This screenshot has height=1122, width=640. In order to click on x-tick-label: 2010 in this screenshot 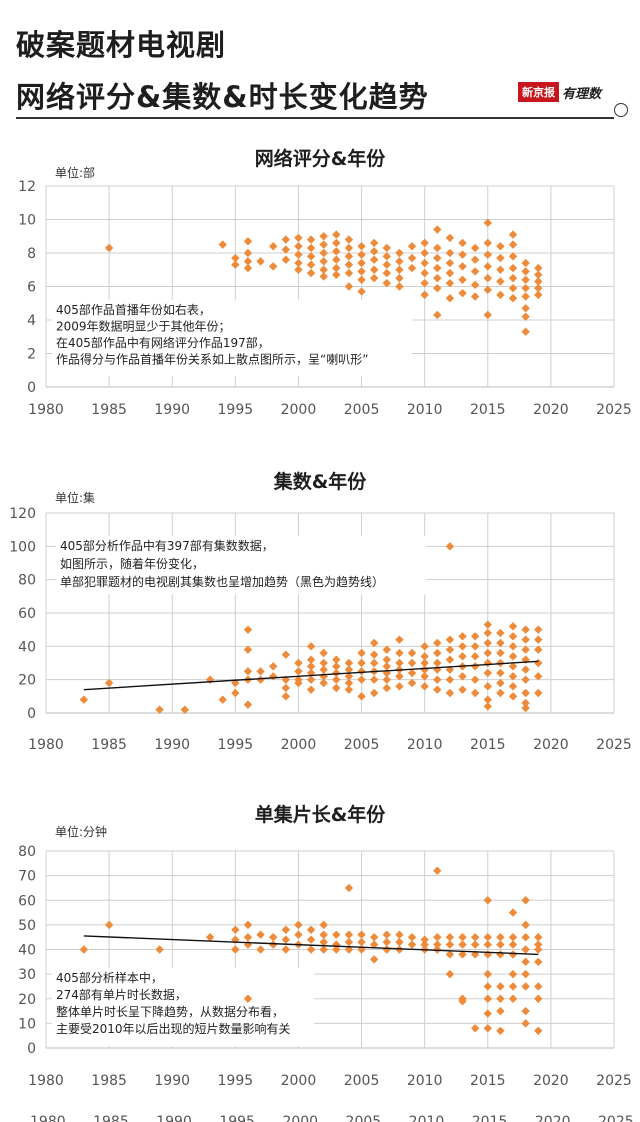, I will do `click(425, 745)`.